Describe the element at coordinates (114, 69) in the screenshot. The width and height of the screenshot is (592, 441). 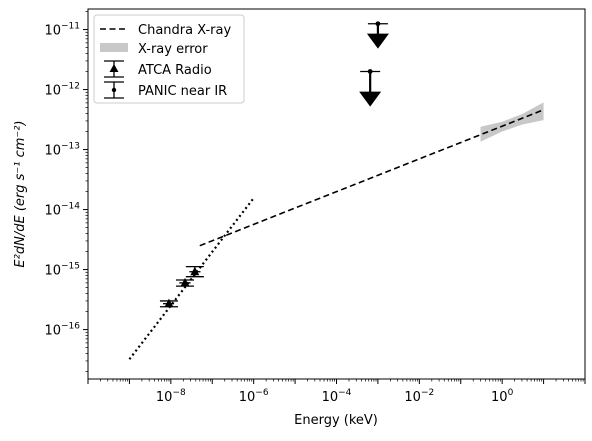
I see `triangle-errorbar-icon` at that location.